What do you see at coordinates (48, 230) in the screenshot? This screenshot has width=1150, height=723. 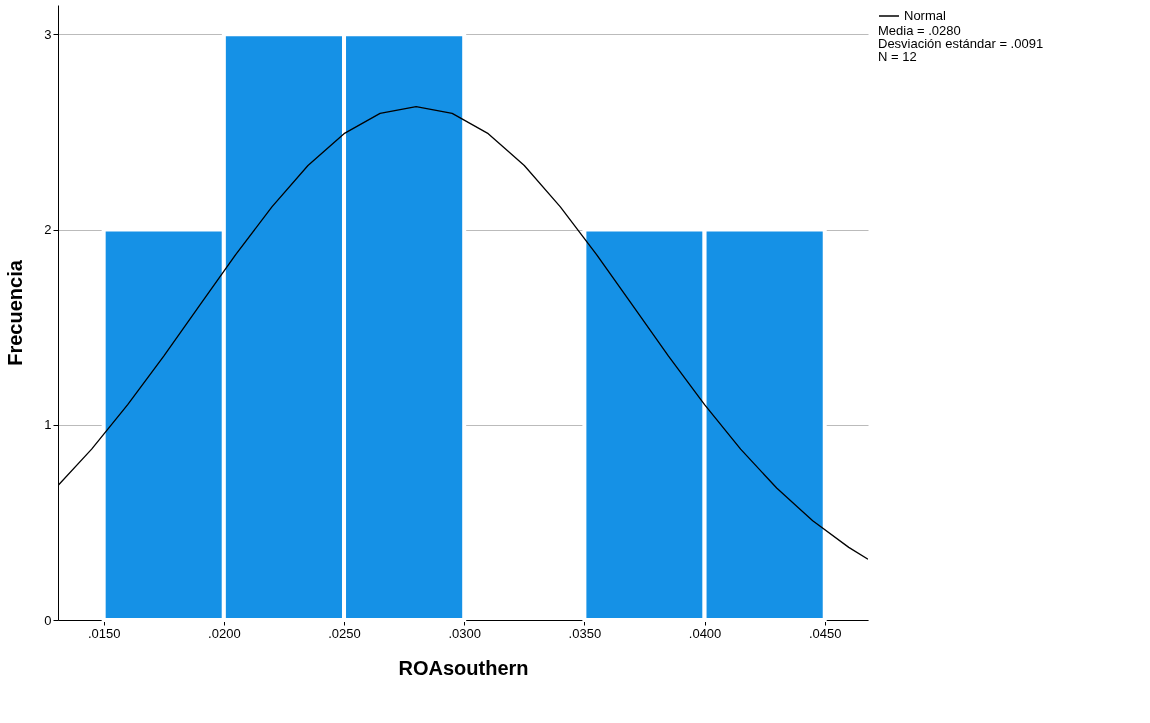 I see `y-tick-label: 2` at bounding box center [48, 230].